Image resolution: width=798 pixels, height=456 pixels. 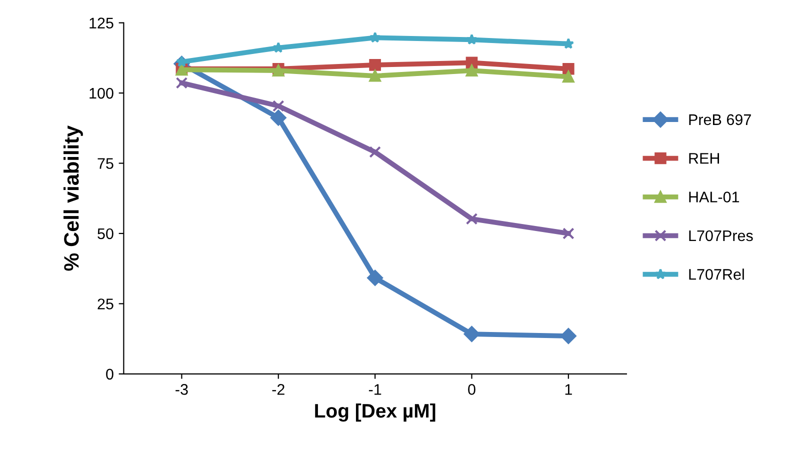 I want to click on x-tick-label: 1, so click(x=568, y=389).